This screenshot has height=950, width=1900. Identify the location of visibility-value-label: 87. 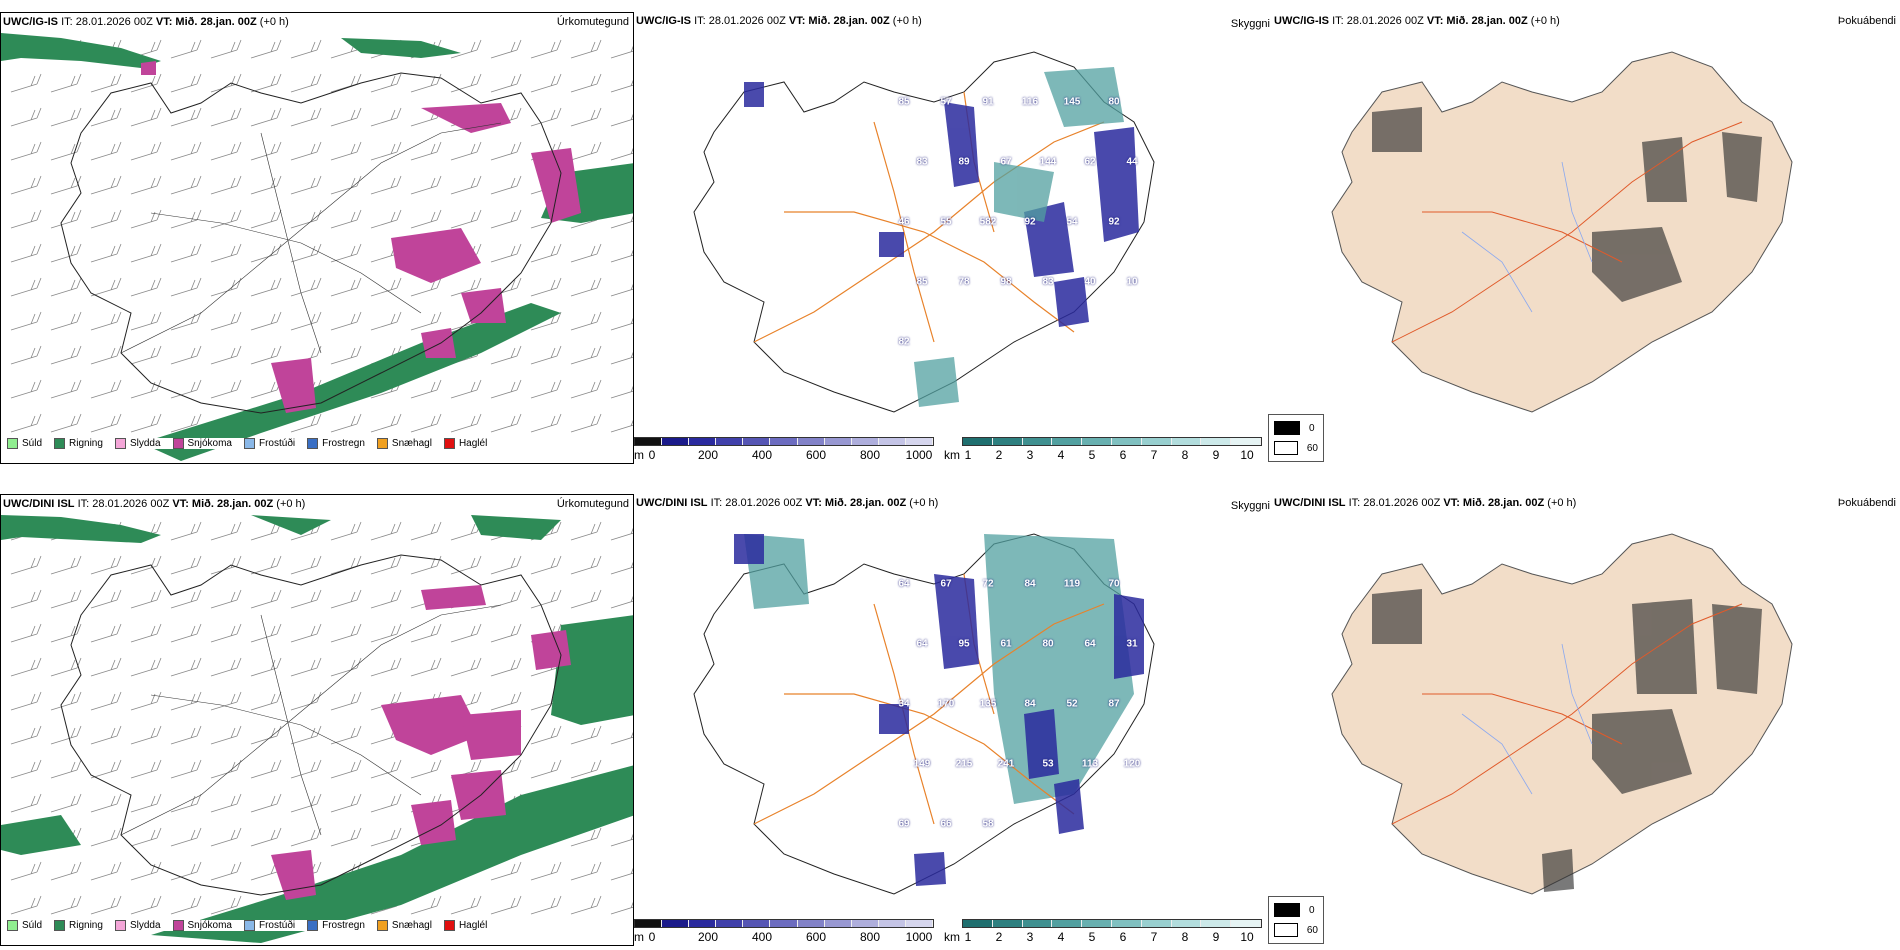
(1114, 704).